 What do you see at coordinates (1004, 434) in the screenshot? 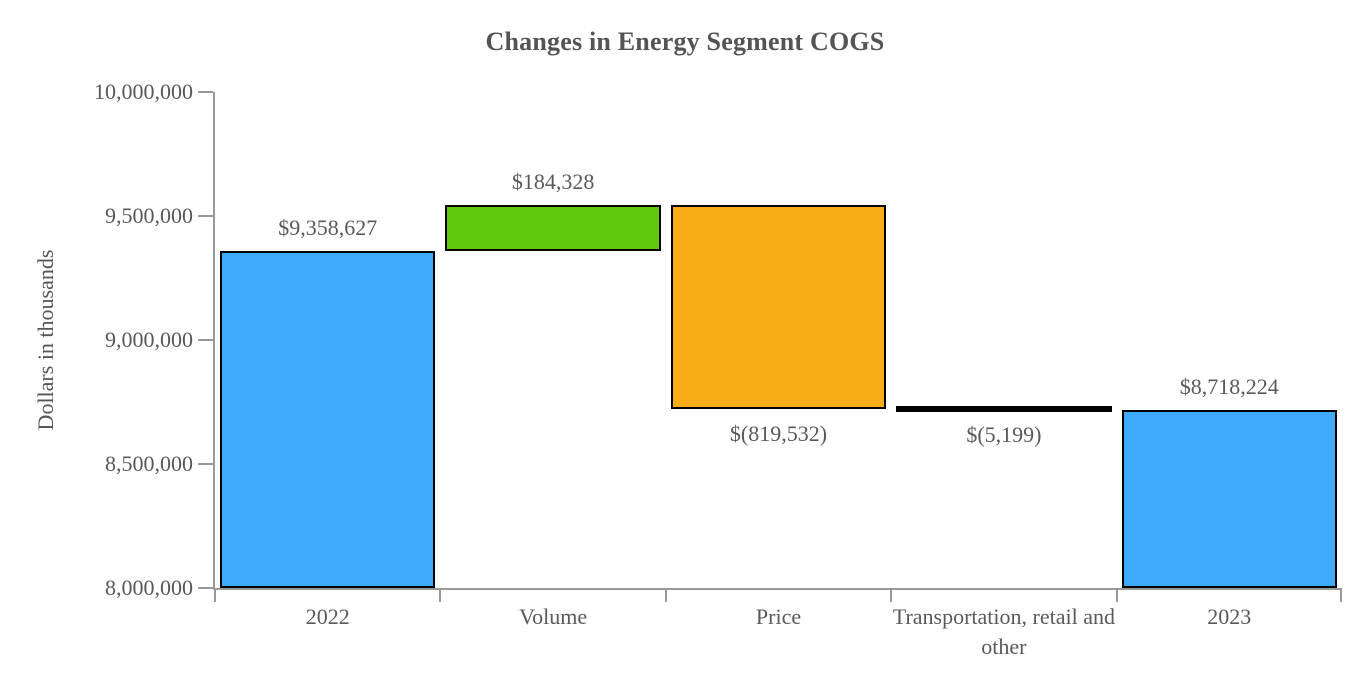
I see `bar-value-label: $(5,199)` at bounding box center [1004, 434].